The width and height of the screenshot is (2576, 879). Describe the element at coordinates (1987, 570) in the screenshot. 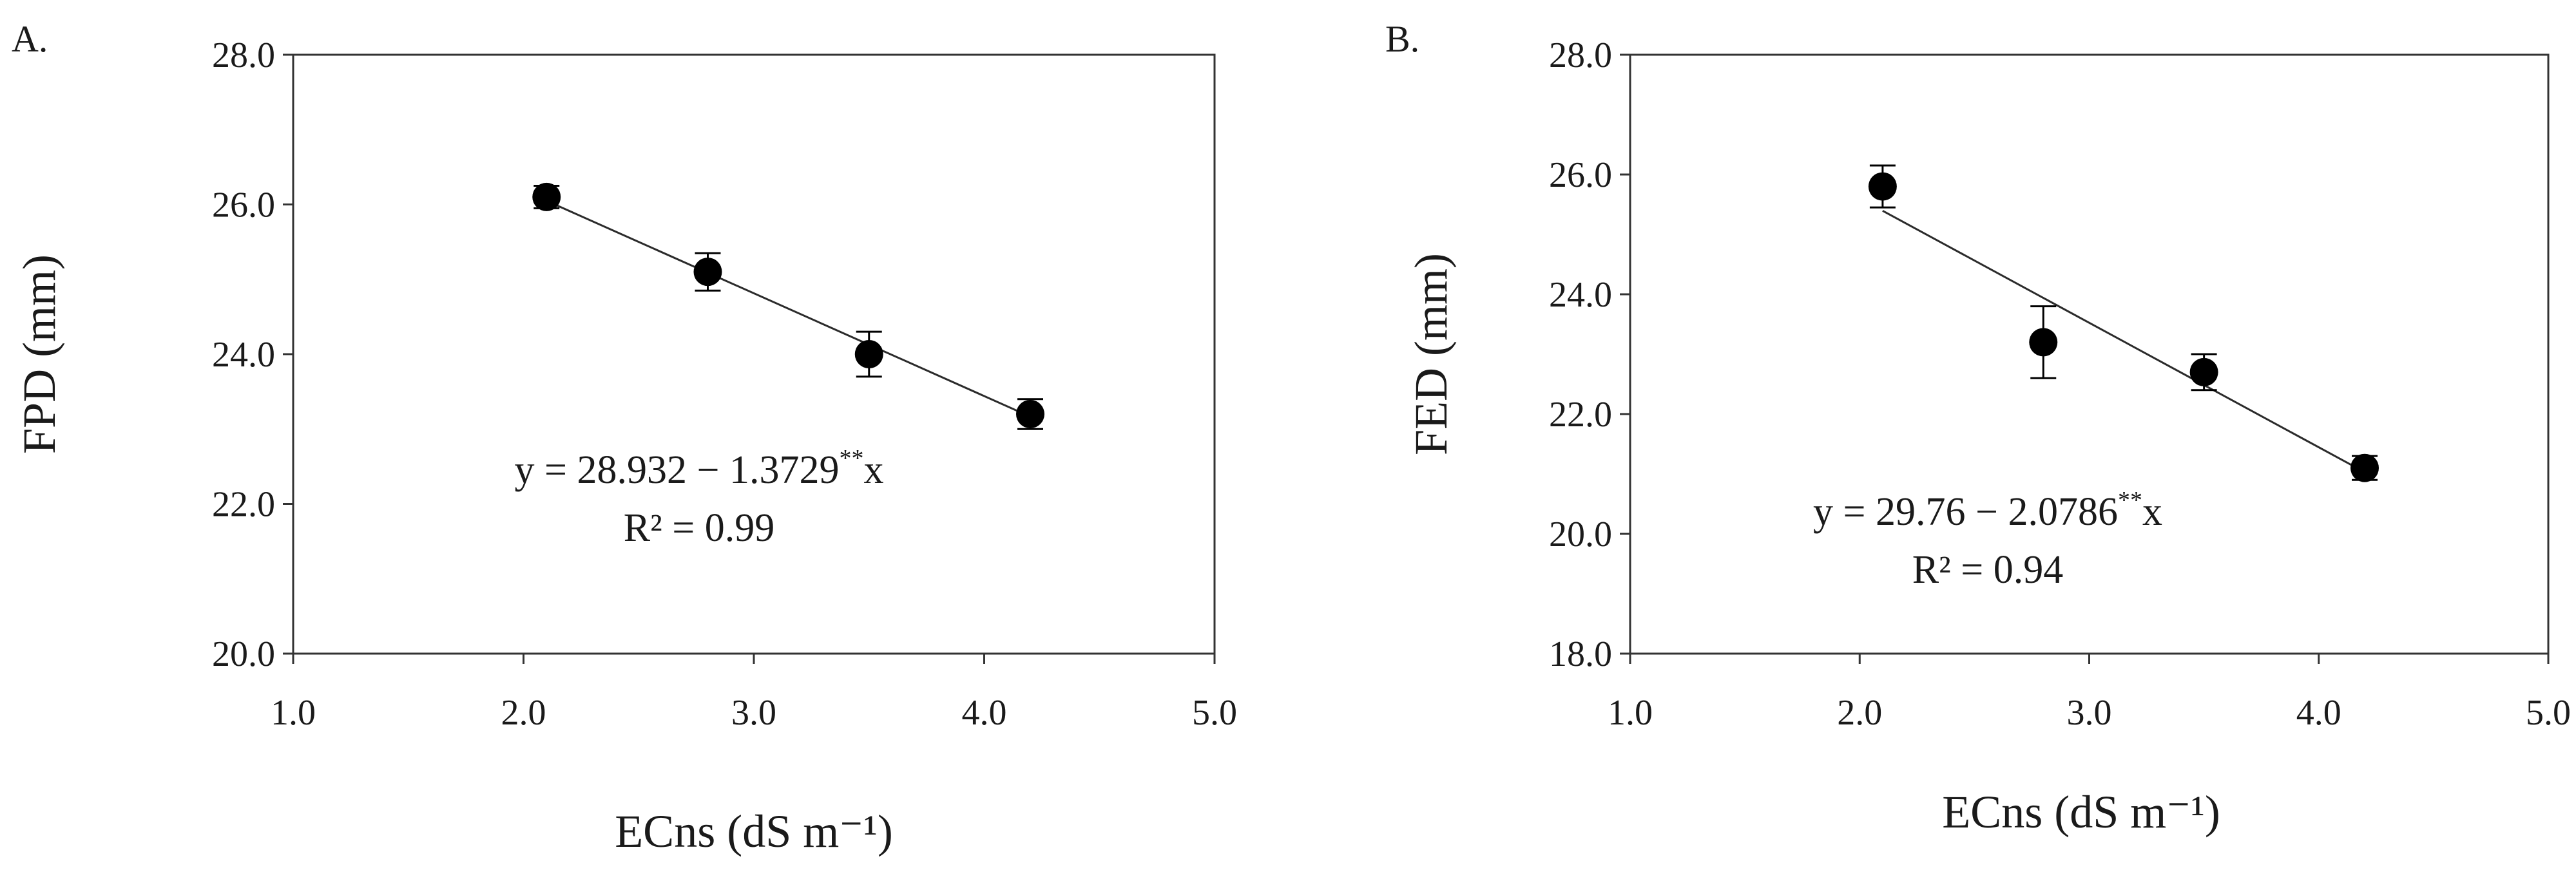

I see `r-squared-label: R² = 0.94` at that location.